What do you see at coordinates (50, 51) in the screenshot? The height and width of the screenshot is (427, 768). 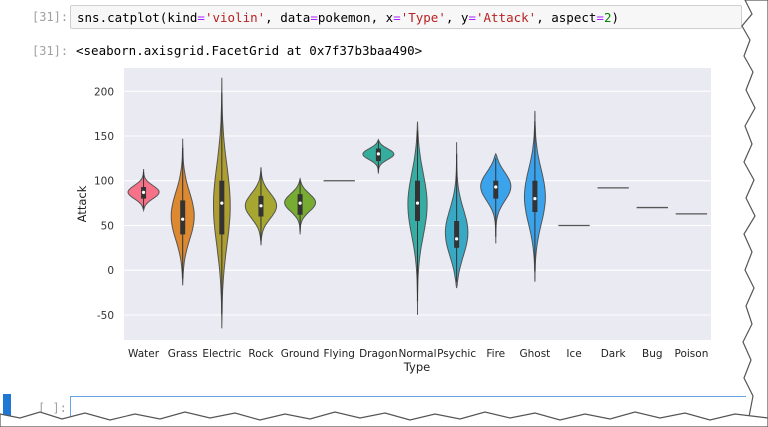 I see `output-prompt: [31]:` at bounding box center [50, 51].